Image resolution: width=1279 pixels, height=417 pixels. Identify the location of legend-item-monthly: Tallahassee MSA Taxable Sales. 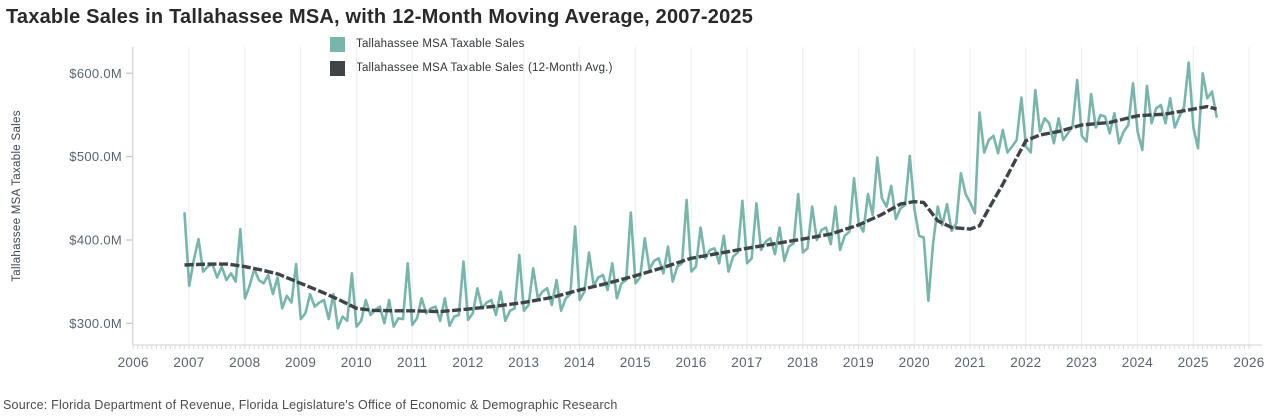
(471, 44).